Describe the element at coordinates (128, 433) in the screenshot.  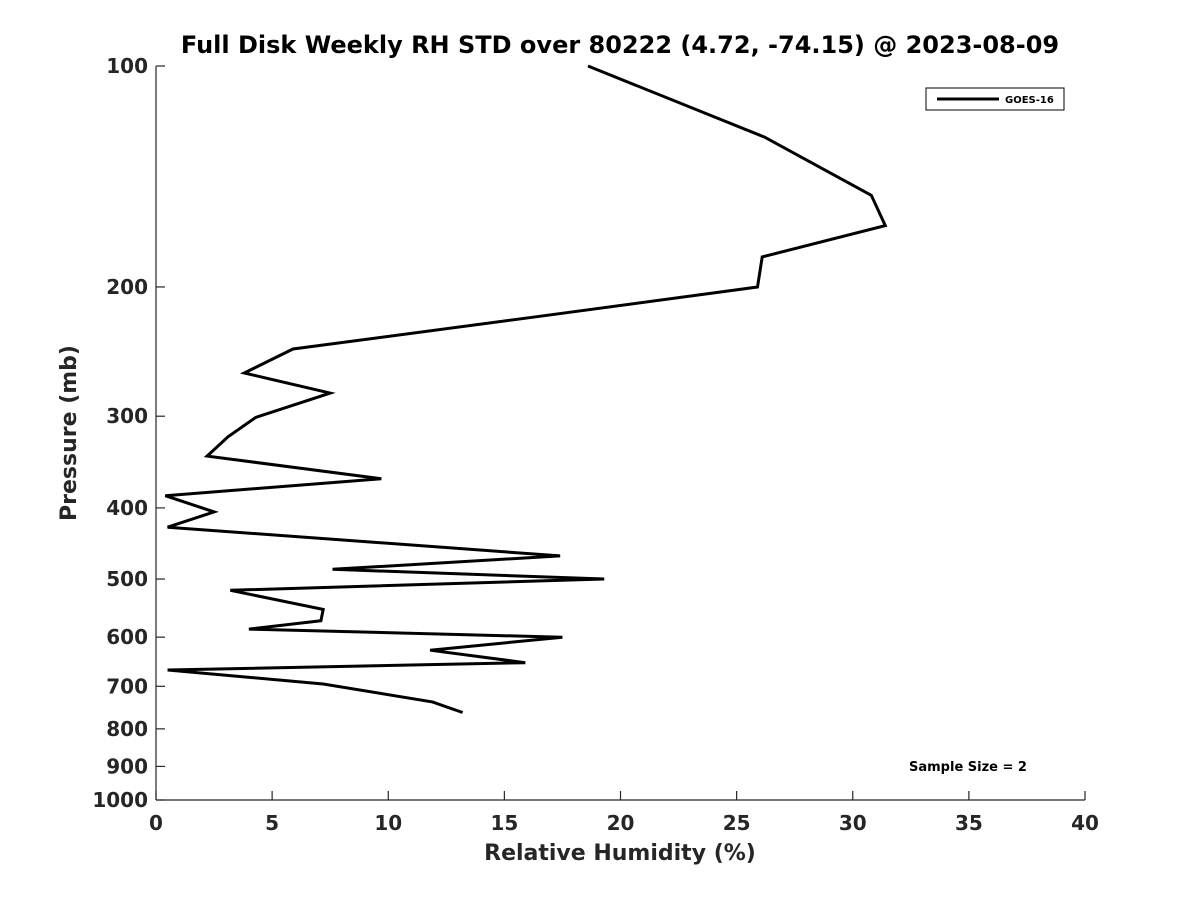
I see `y-axis-ticks: 100 200 300 400 500 600 700 800 900 1000` at that location.